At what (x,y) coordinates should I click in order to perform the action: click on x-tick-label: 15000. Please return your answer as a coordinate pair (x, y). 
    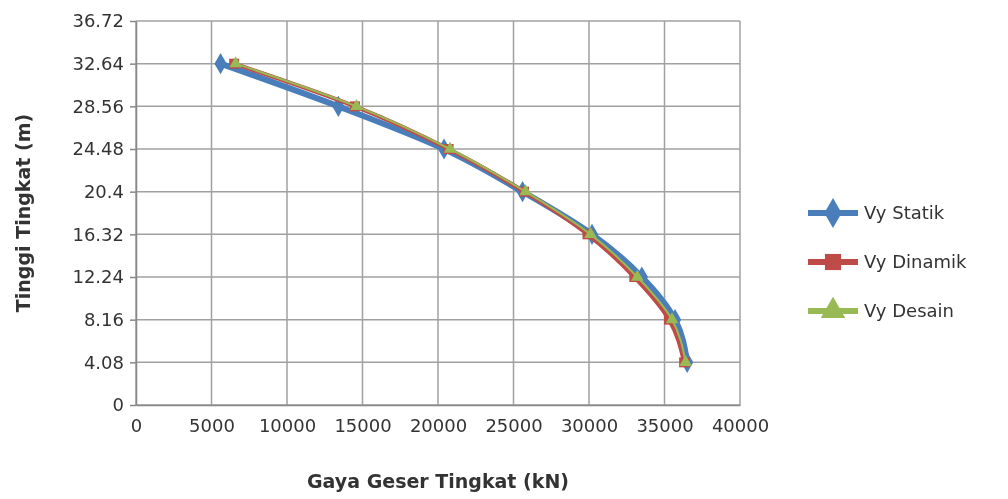
    Looking at the image, I should click on (363, 425).